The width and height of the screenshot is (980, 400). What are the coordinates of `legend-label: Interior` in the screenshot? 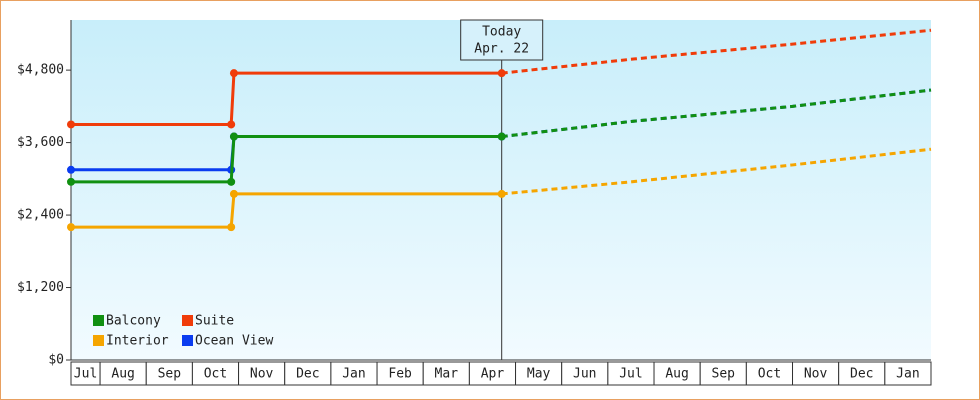 It's located at (137, 341).